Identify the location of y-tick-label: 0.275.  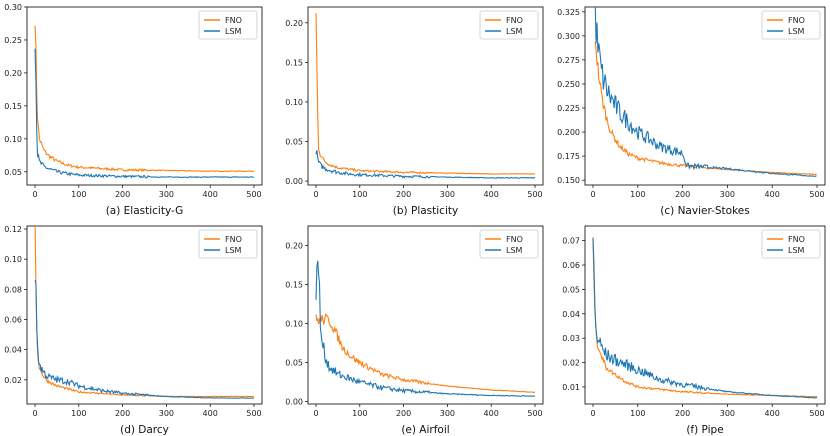
(568, 60).